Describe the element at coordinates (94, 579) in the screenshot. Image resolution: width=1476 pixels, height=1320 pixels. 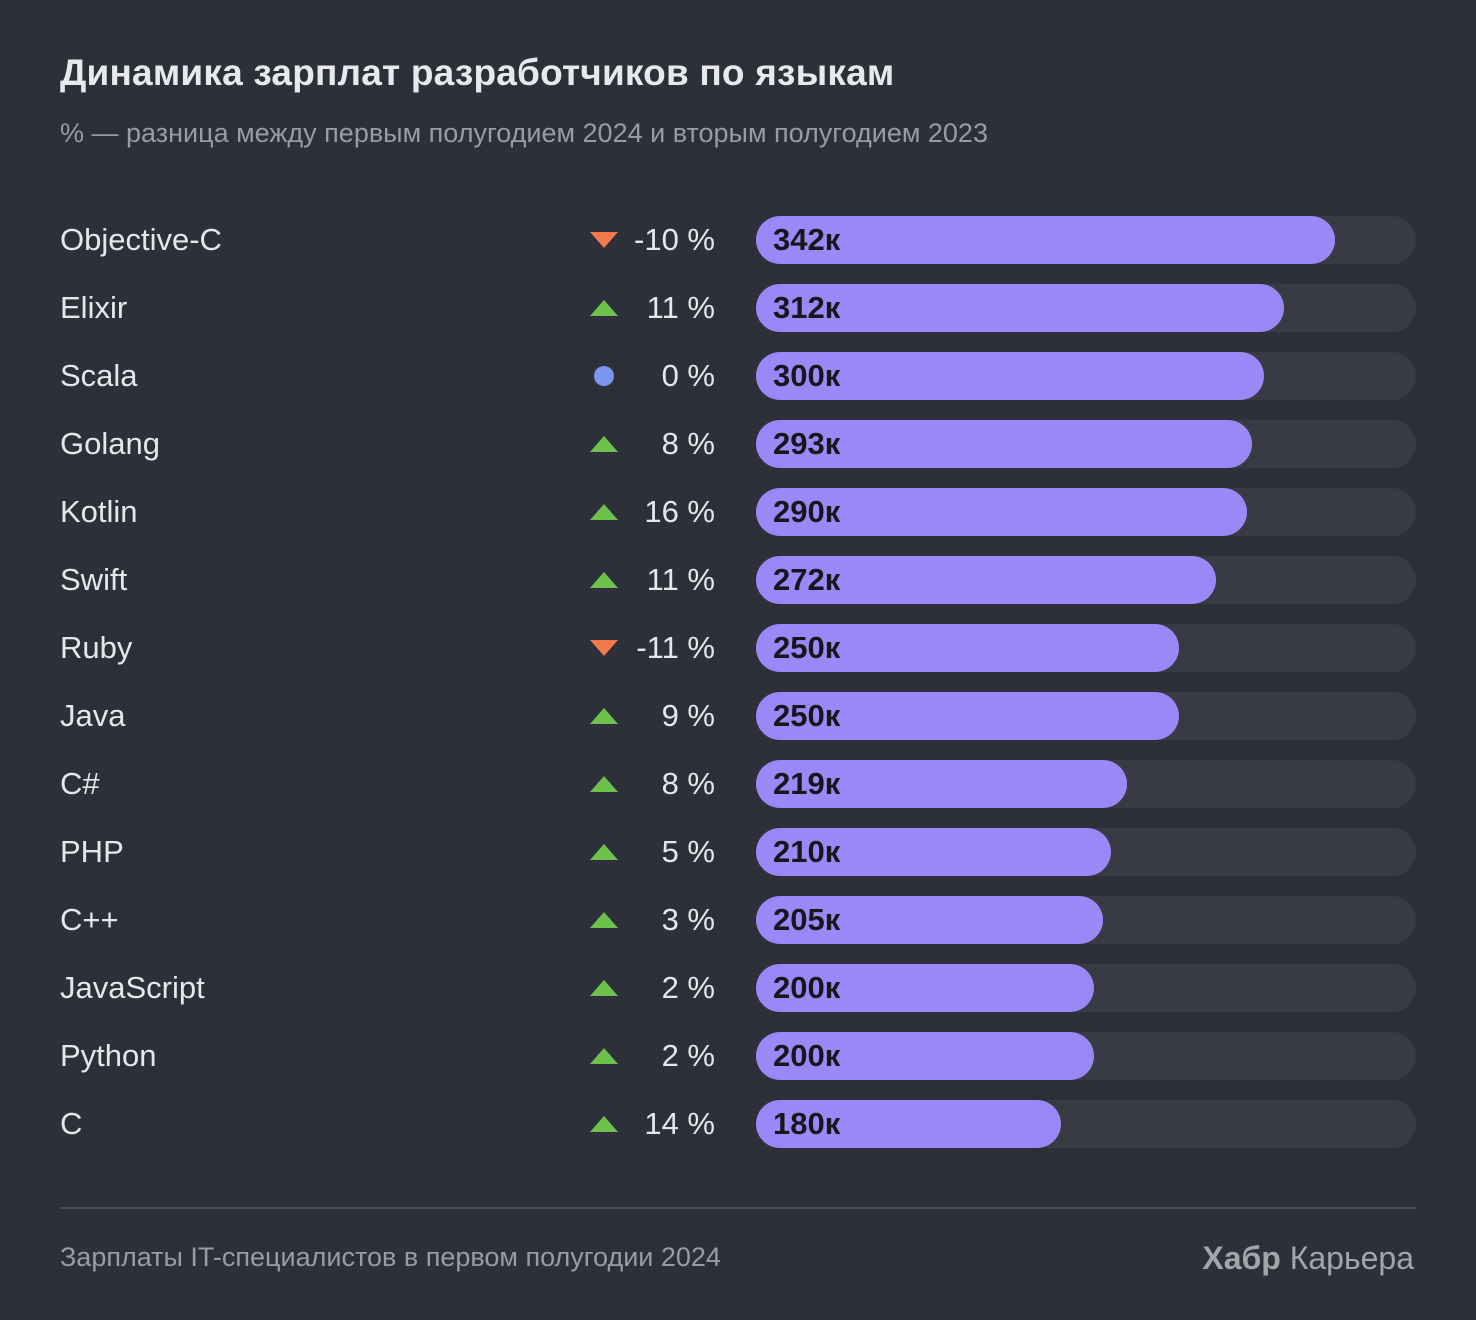
I see `category-label: Swift` at that location.